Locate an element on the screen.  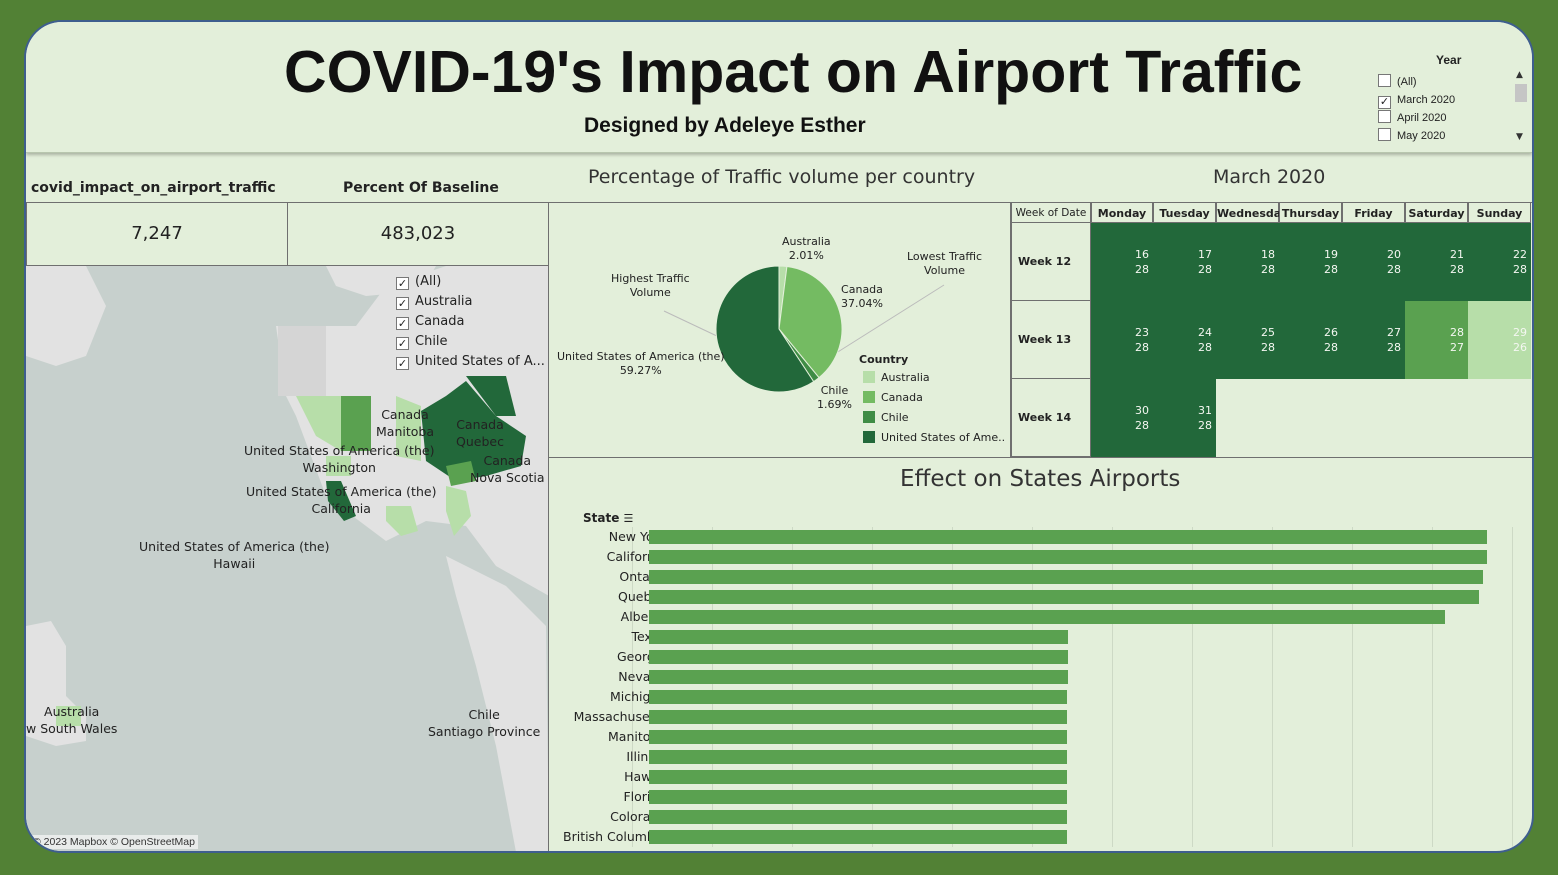
legend-item-canada: Canada is located at coordinates (893, 397).